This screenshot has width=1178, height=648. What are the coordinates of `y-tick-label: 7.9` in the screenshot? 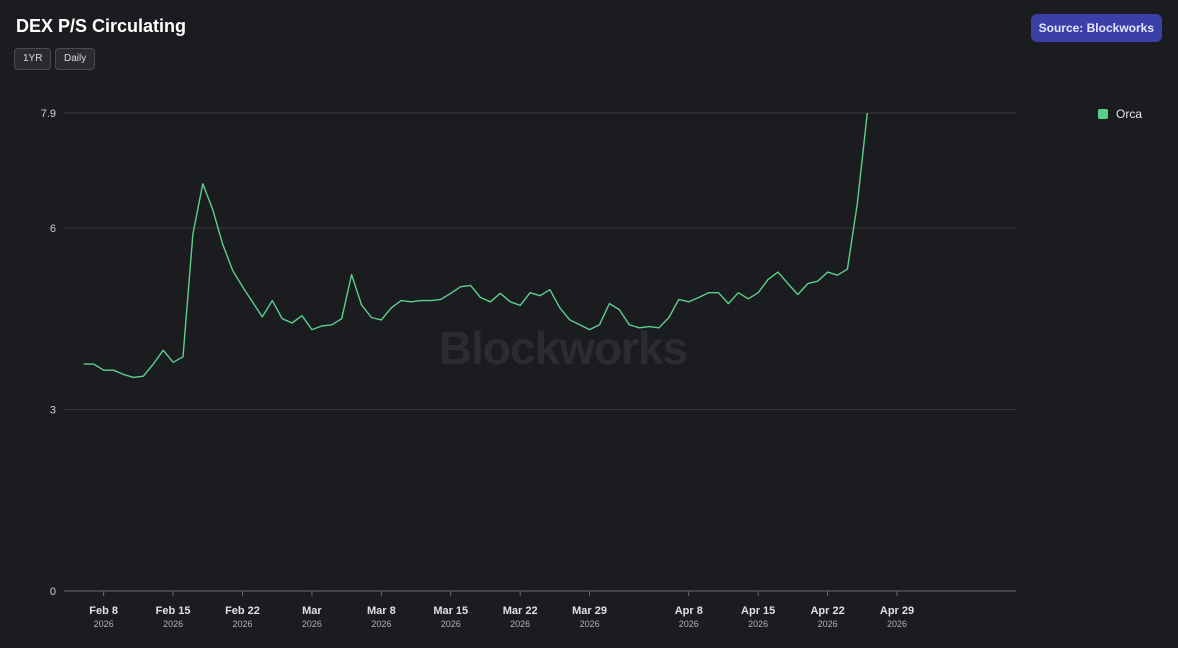 It's located at (48, 114).